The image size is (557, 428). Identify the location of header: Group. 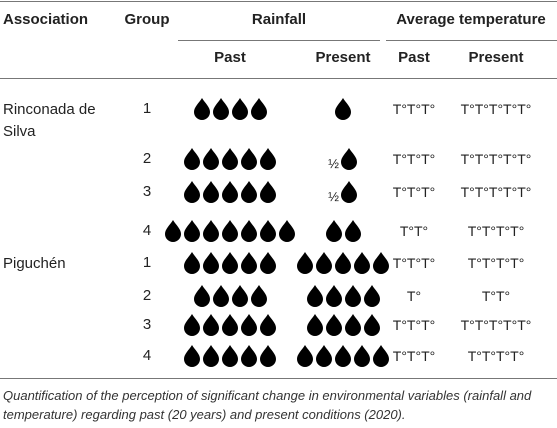
(147, 19).